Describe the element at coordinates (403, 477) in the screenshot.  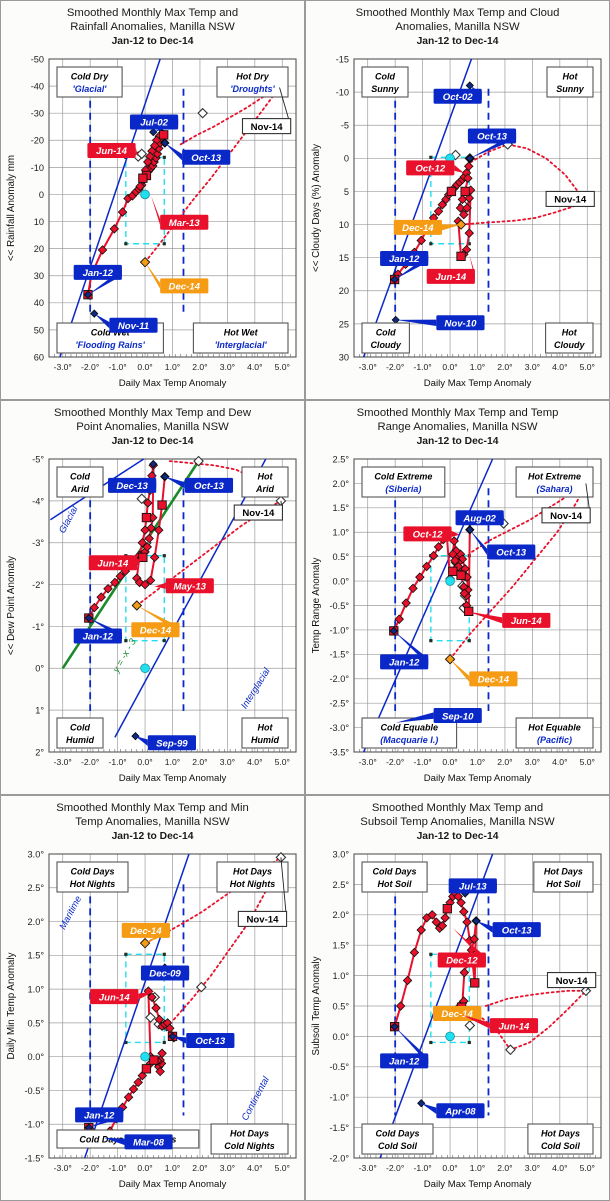
I see `svg-text: Cold Extreme` at that location.